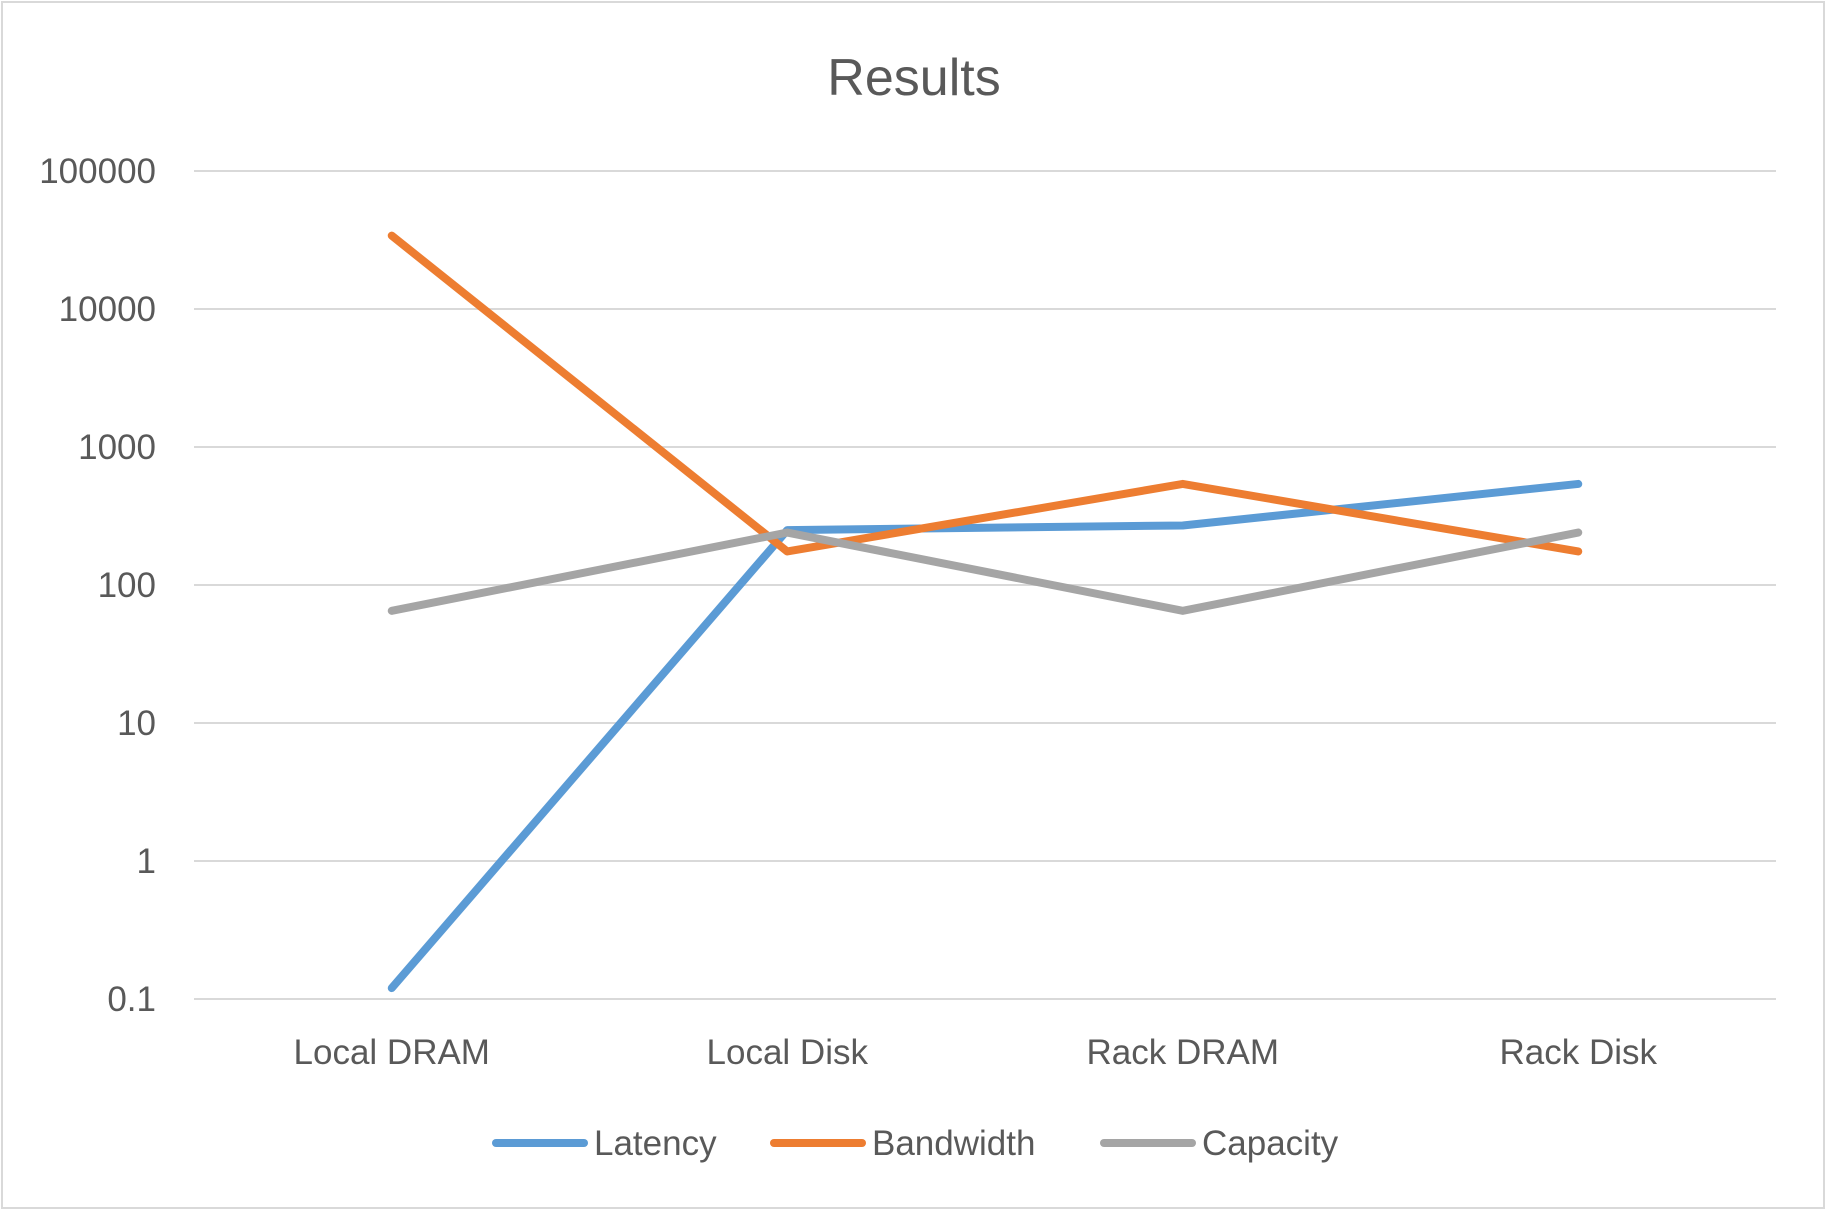 This screenshot has width=1828, height=1212. What do you see at coordinates (788, 1052) in the screenshot?
I see `x-tick-label: Local Disk` at bounding box center [788, 1052].